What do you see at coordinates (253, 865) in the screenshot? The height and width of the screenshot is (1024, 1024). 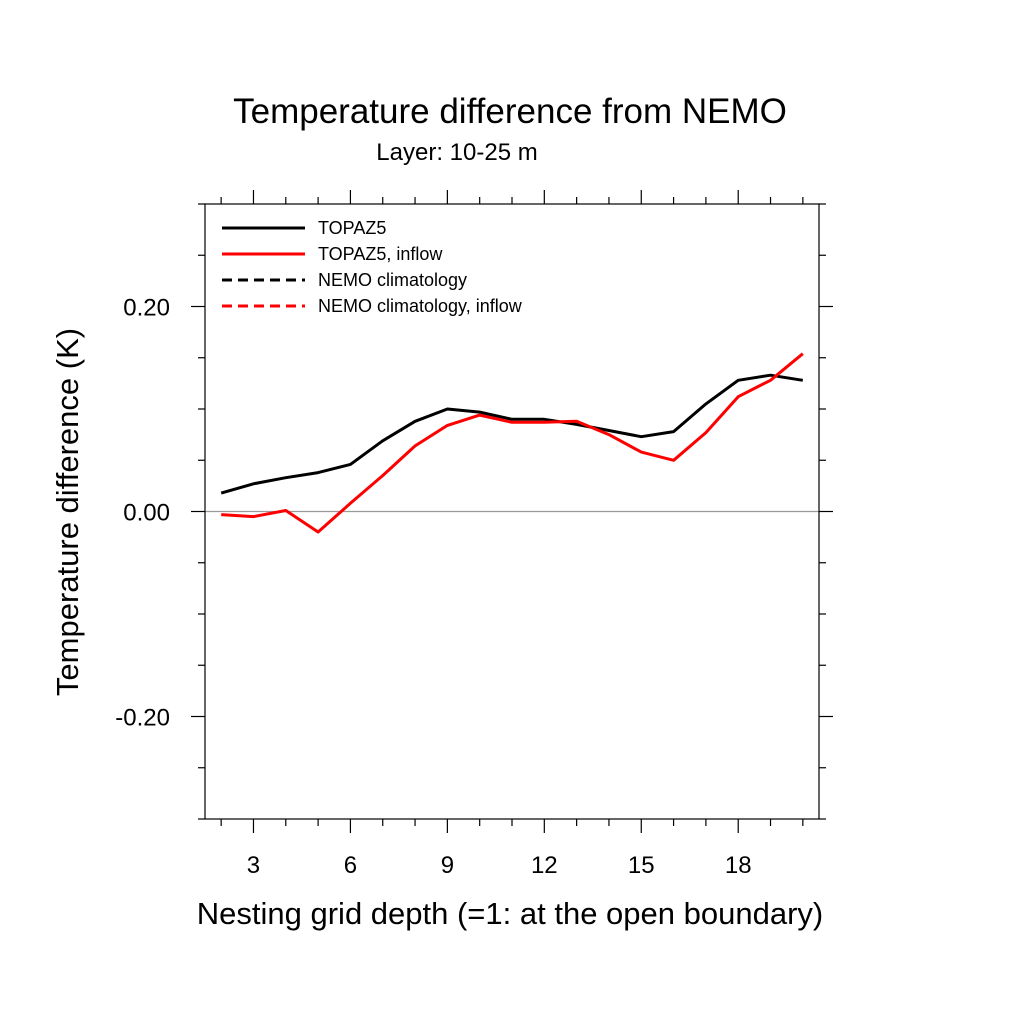 I see `x-tick-label: 3` at bounding box center [253, 865].